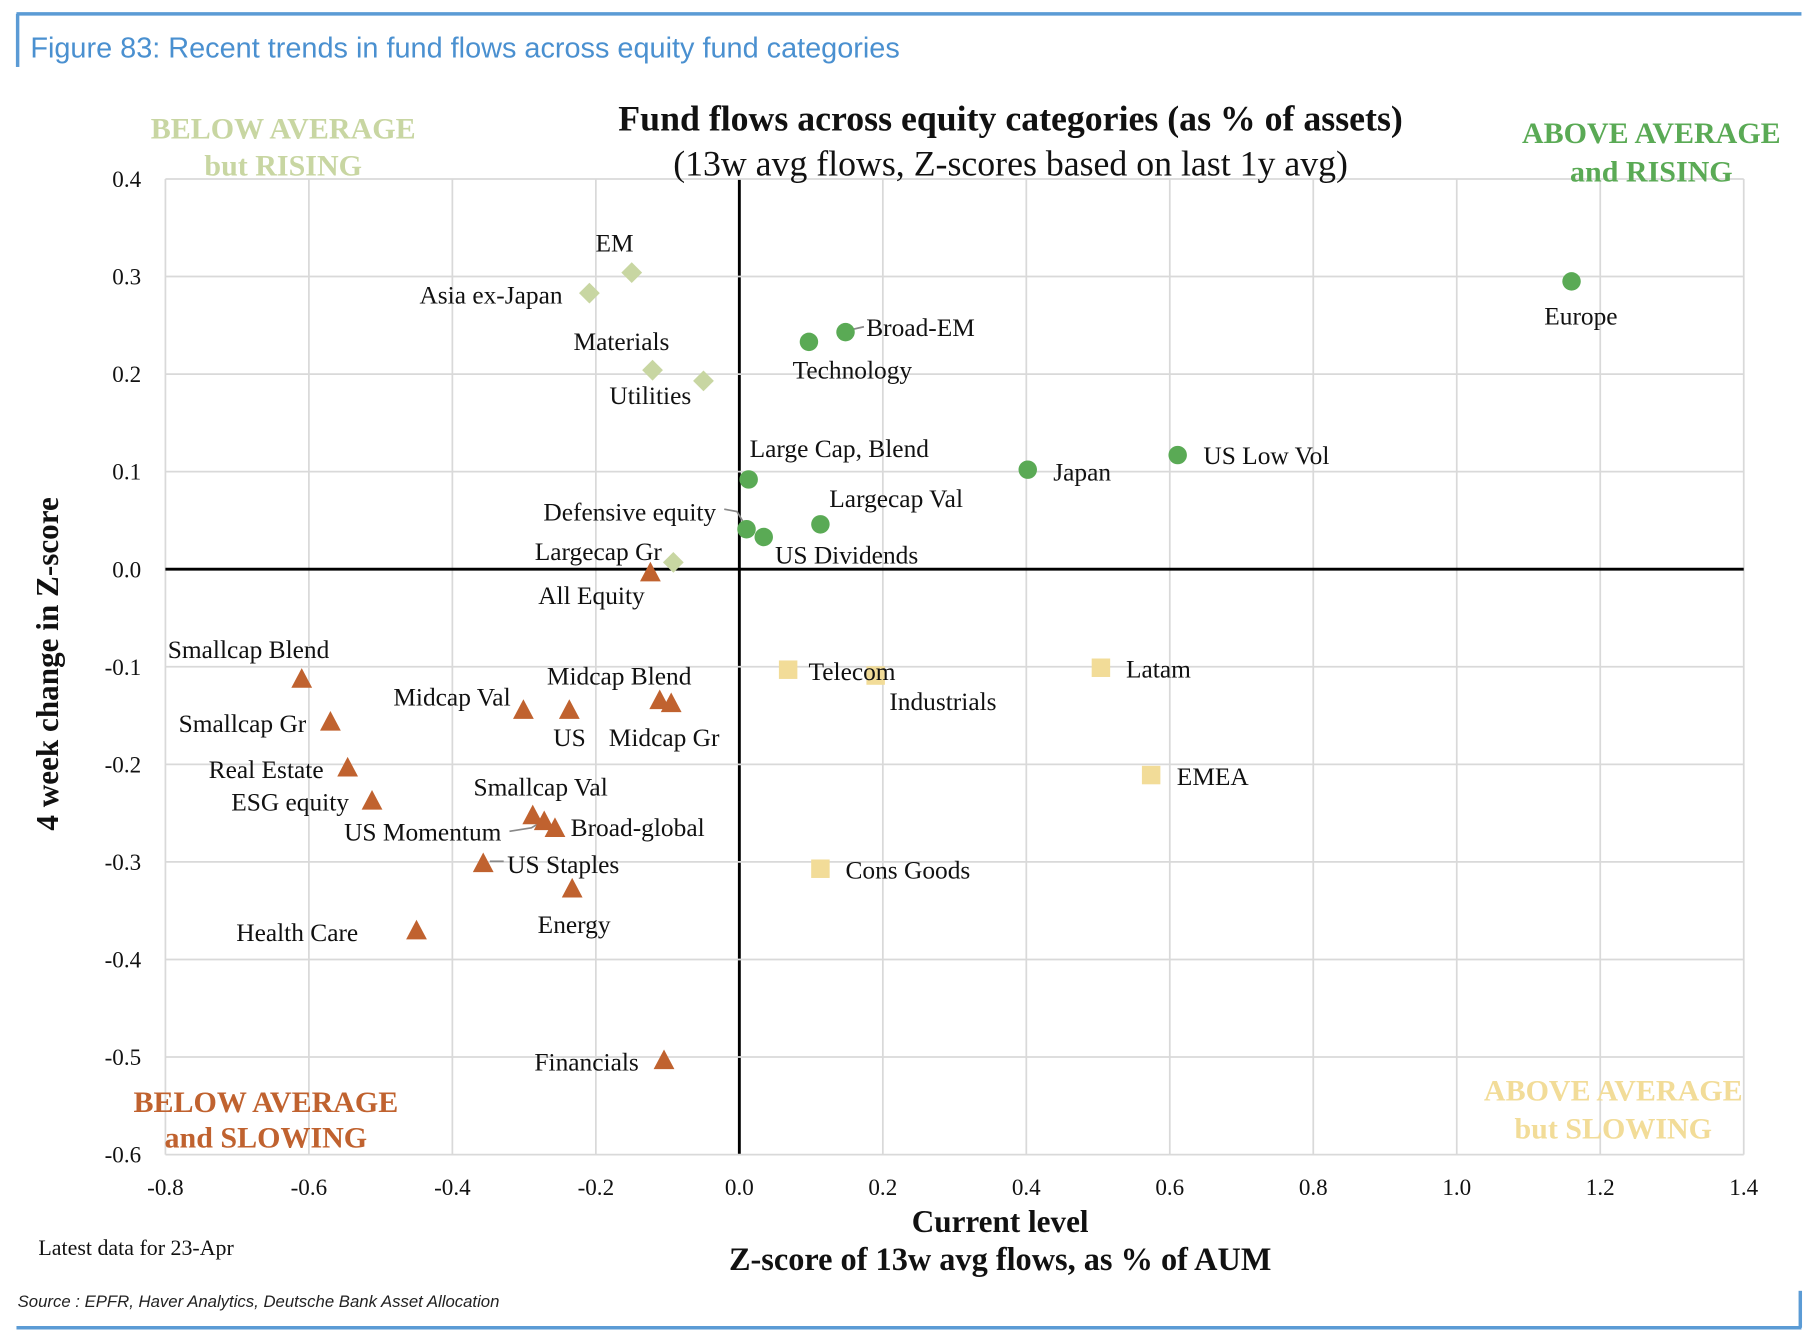 The image size is (1811, 1337). What do you see at coordinates (739, 1187) in the screenshot?
I see `x-tick-label: 0.0` at bounding box center [739, 1187].